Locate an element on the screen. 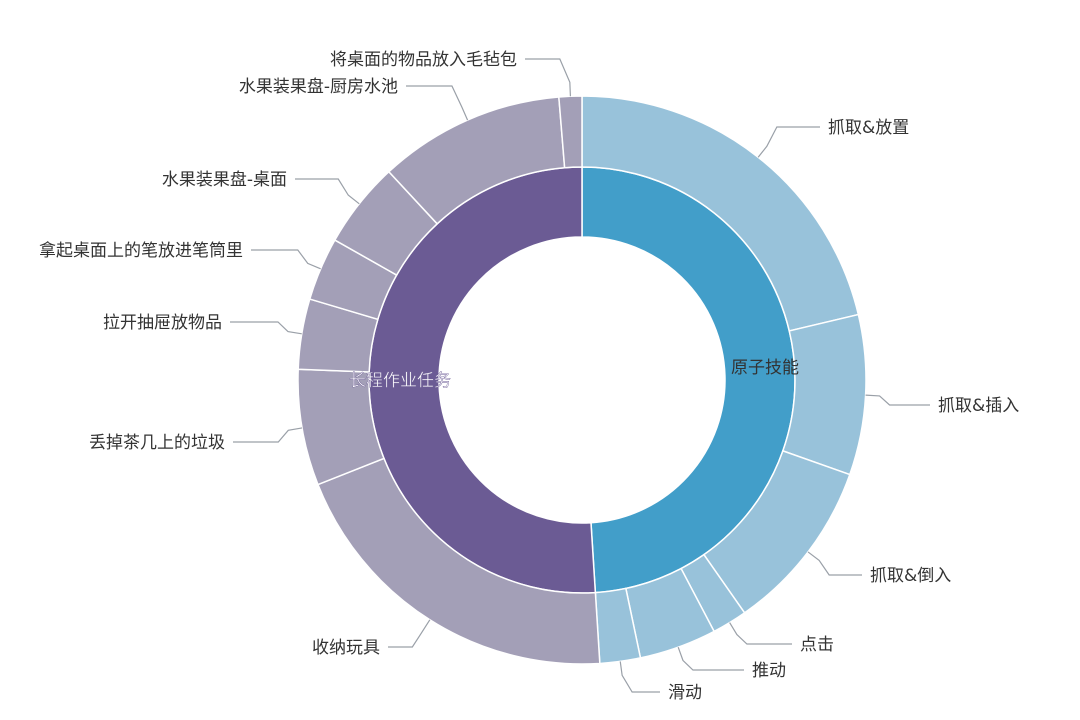 The image size is (1080, 720). segment-label: 抓取&插入 is located at coordinates (978, 406).